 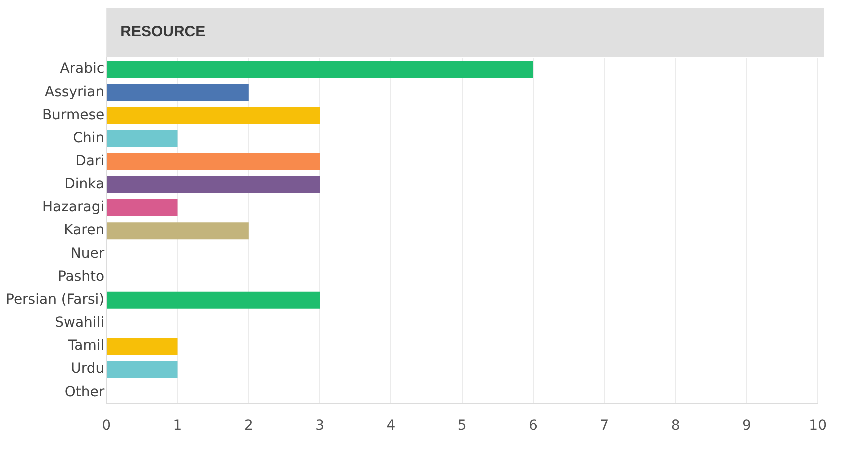 What do you see at coordinates (87, 254) in the screenshot?
I see `y-tick-label: Nuer` at bounding box center [87, 254].